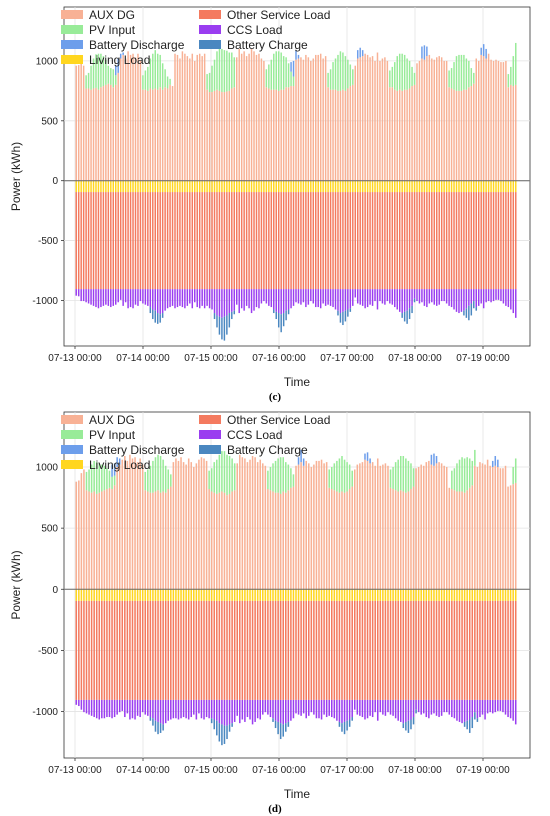  I want to click on legend-swatch-aux-dg, so click(72, 419).